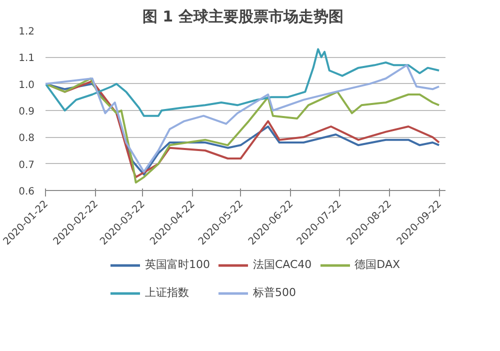 This screenshot has height=351, width=500. I want to click on chart-title: 图 1 全球主要股票市场走势图, so click(243, 17).